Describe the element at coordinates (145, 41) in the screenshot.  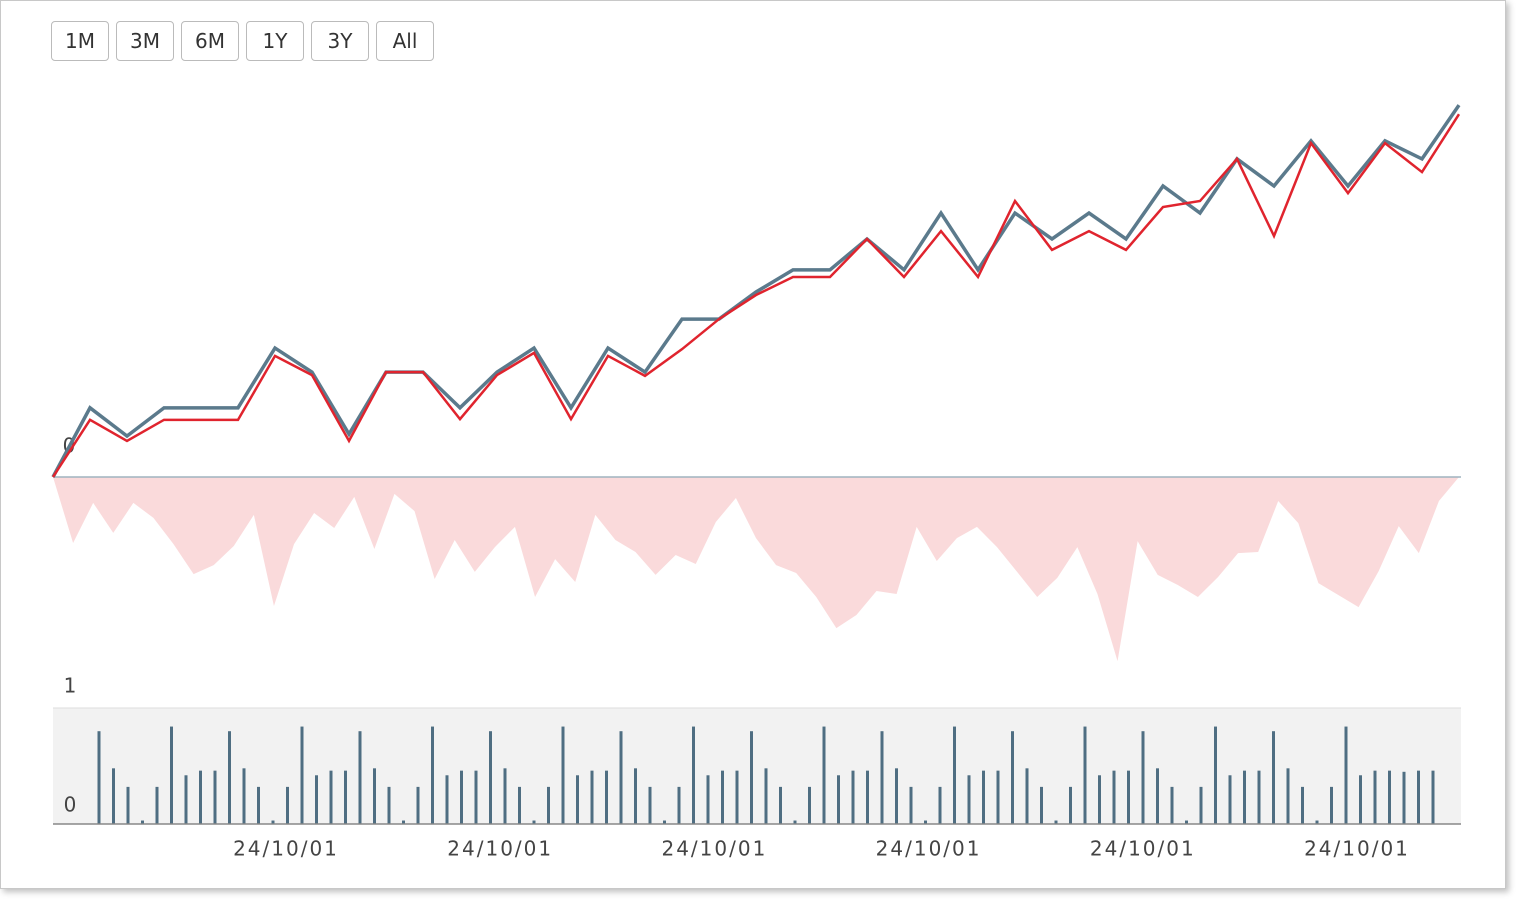
I see `range-button: 3M` at that location.